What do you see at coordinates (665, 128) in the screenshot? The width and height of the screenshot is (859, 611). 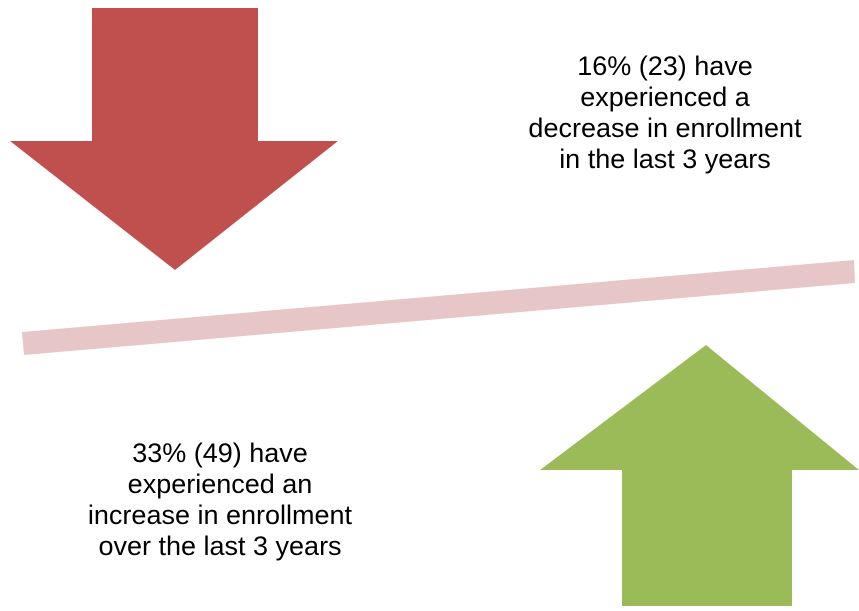 I see `decrease-caption-line: decrease in enrollment` at bounding box center [665, 128].